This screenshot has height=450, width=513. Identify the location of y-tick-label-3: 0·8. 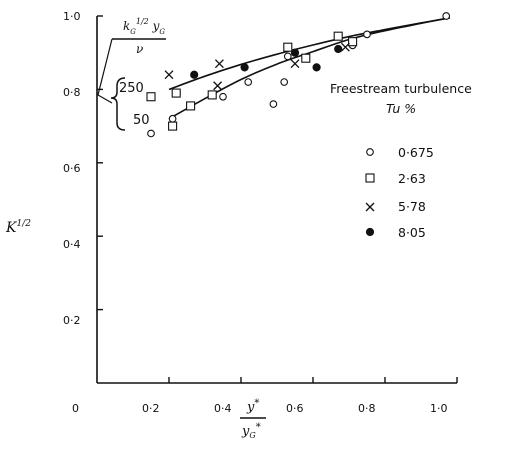
(72, 92).